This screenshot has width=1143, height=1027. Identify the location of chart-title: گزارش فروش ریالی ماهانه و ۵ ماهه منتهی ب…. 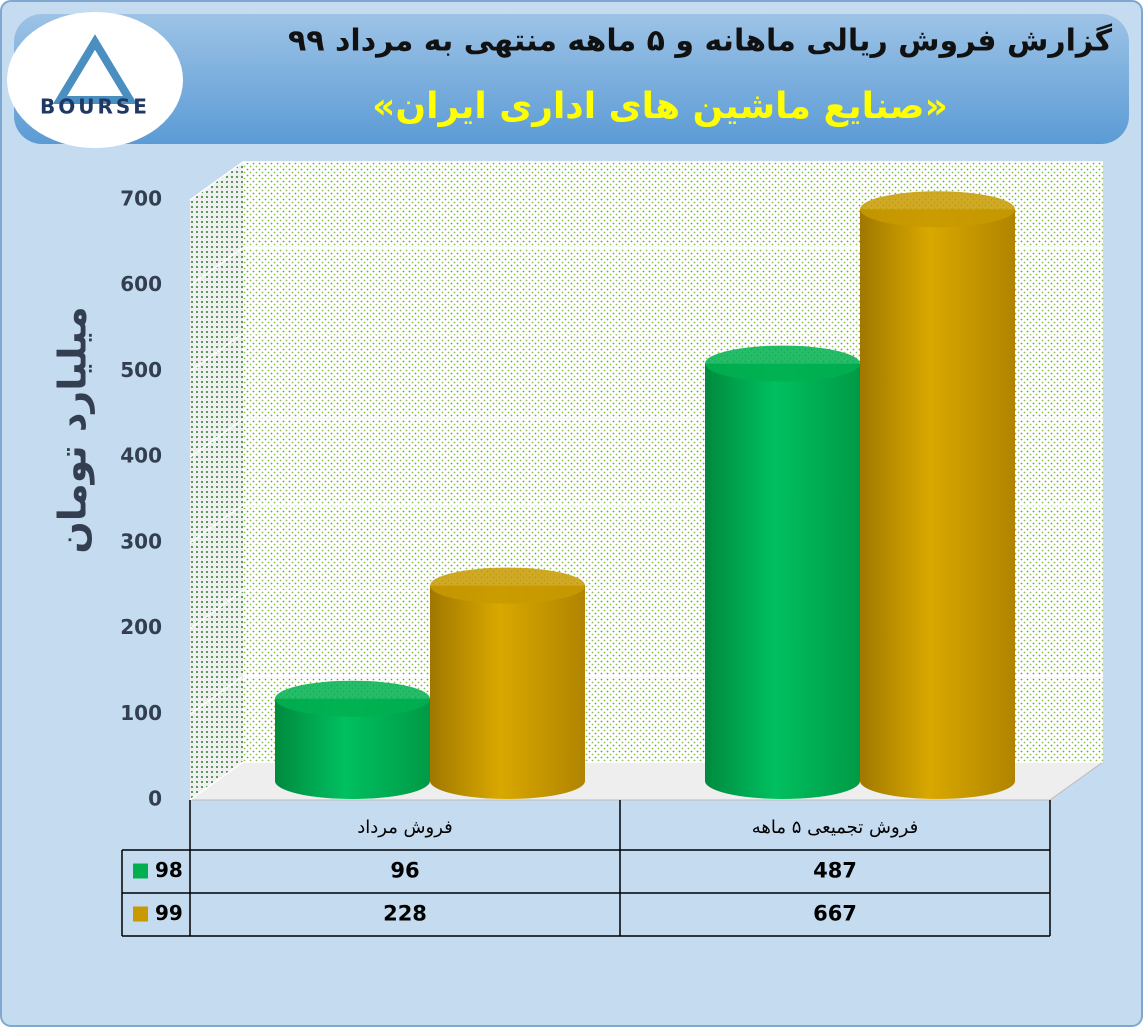
(700, 41).